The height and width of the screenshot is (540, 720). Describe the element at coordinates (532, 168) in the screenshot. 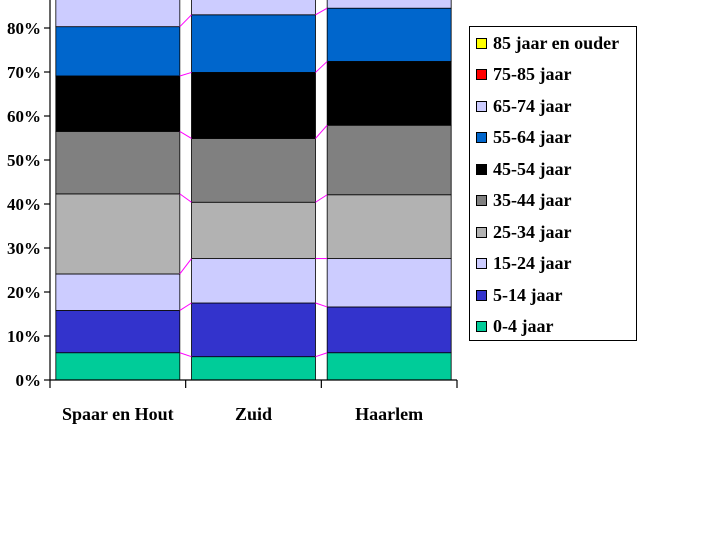

I see `legend-label: 45-54 jaar` at that location.